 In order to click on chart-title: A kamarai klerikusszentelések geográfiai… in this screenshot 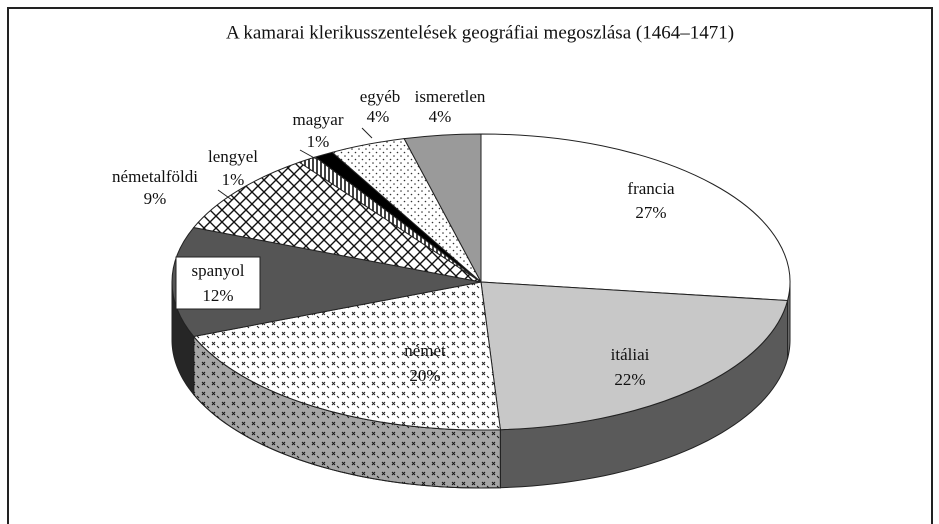, I will do `click(480, 32)`.